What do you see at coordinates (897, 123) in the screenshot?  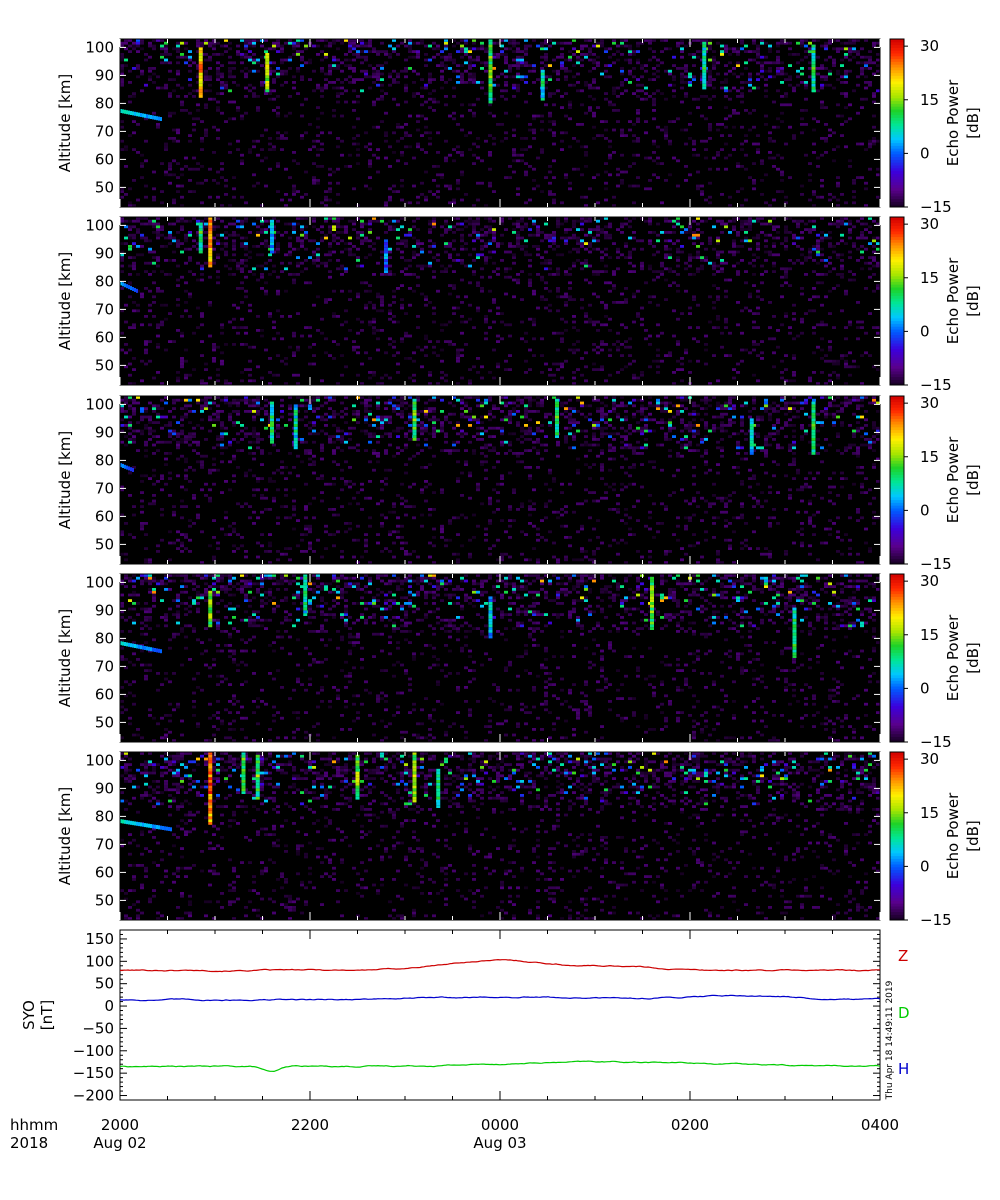 I see `colorbar-frame` at bounding box center [897, 123].